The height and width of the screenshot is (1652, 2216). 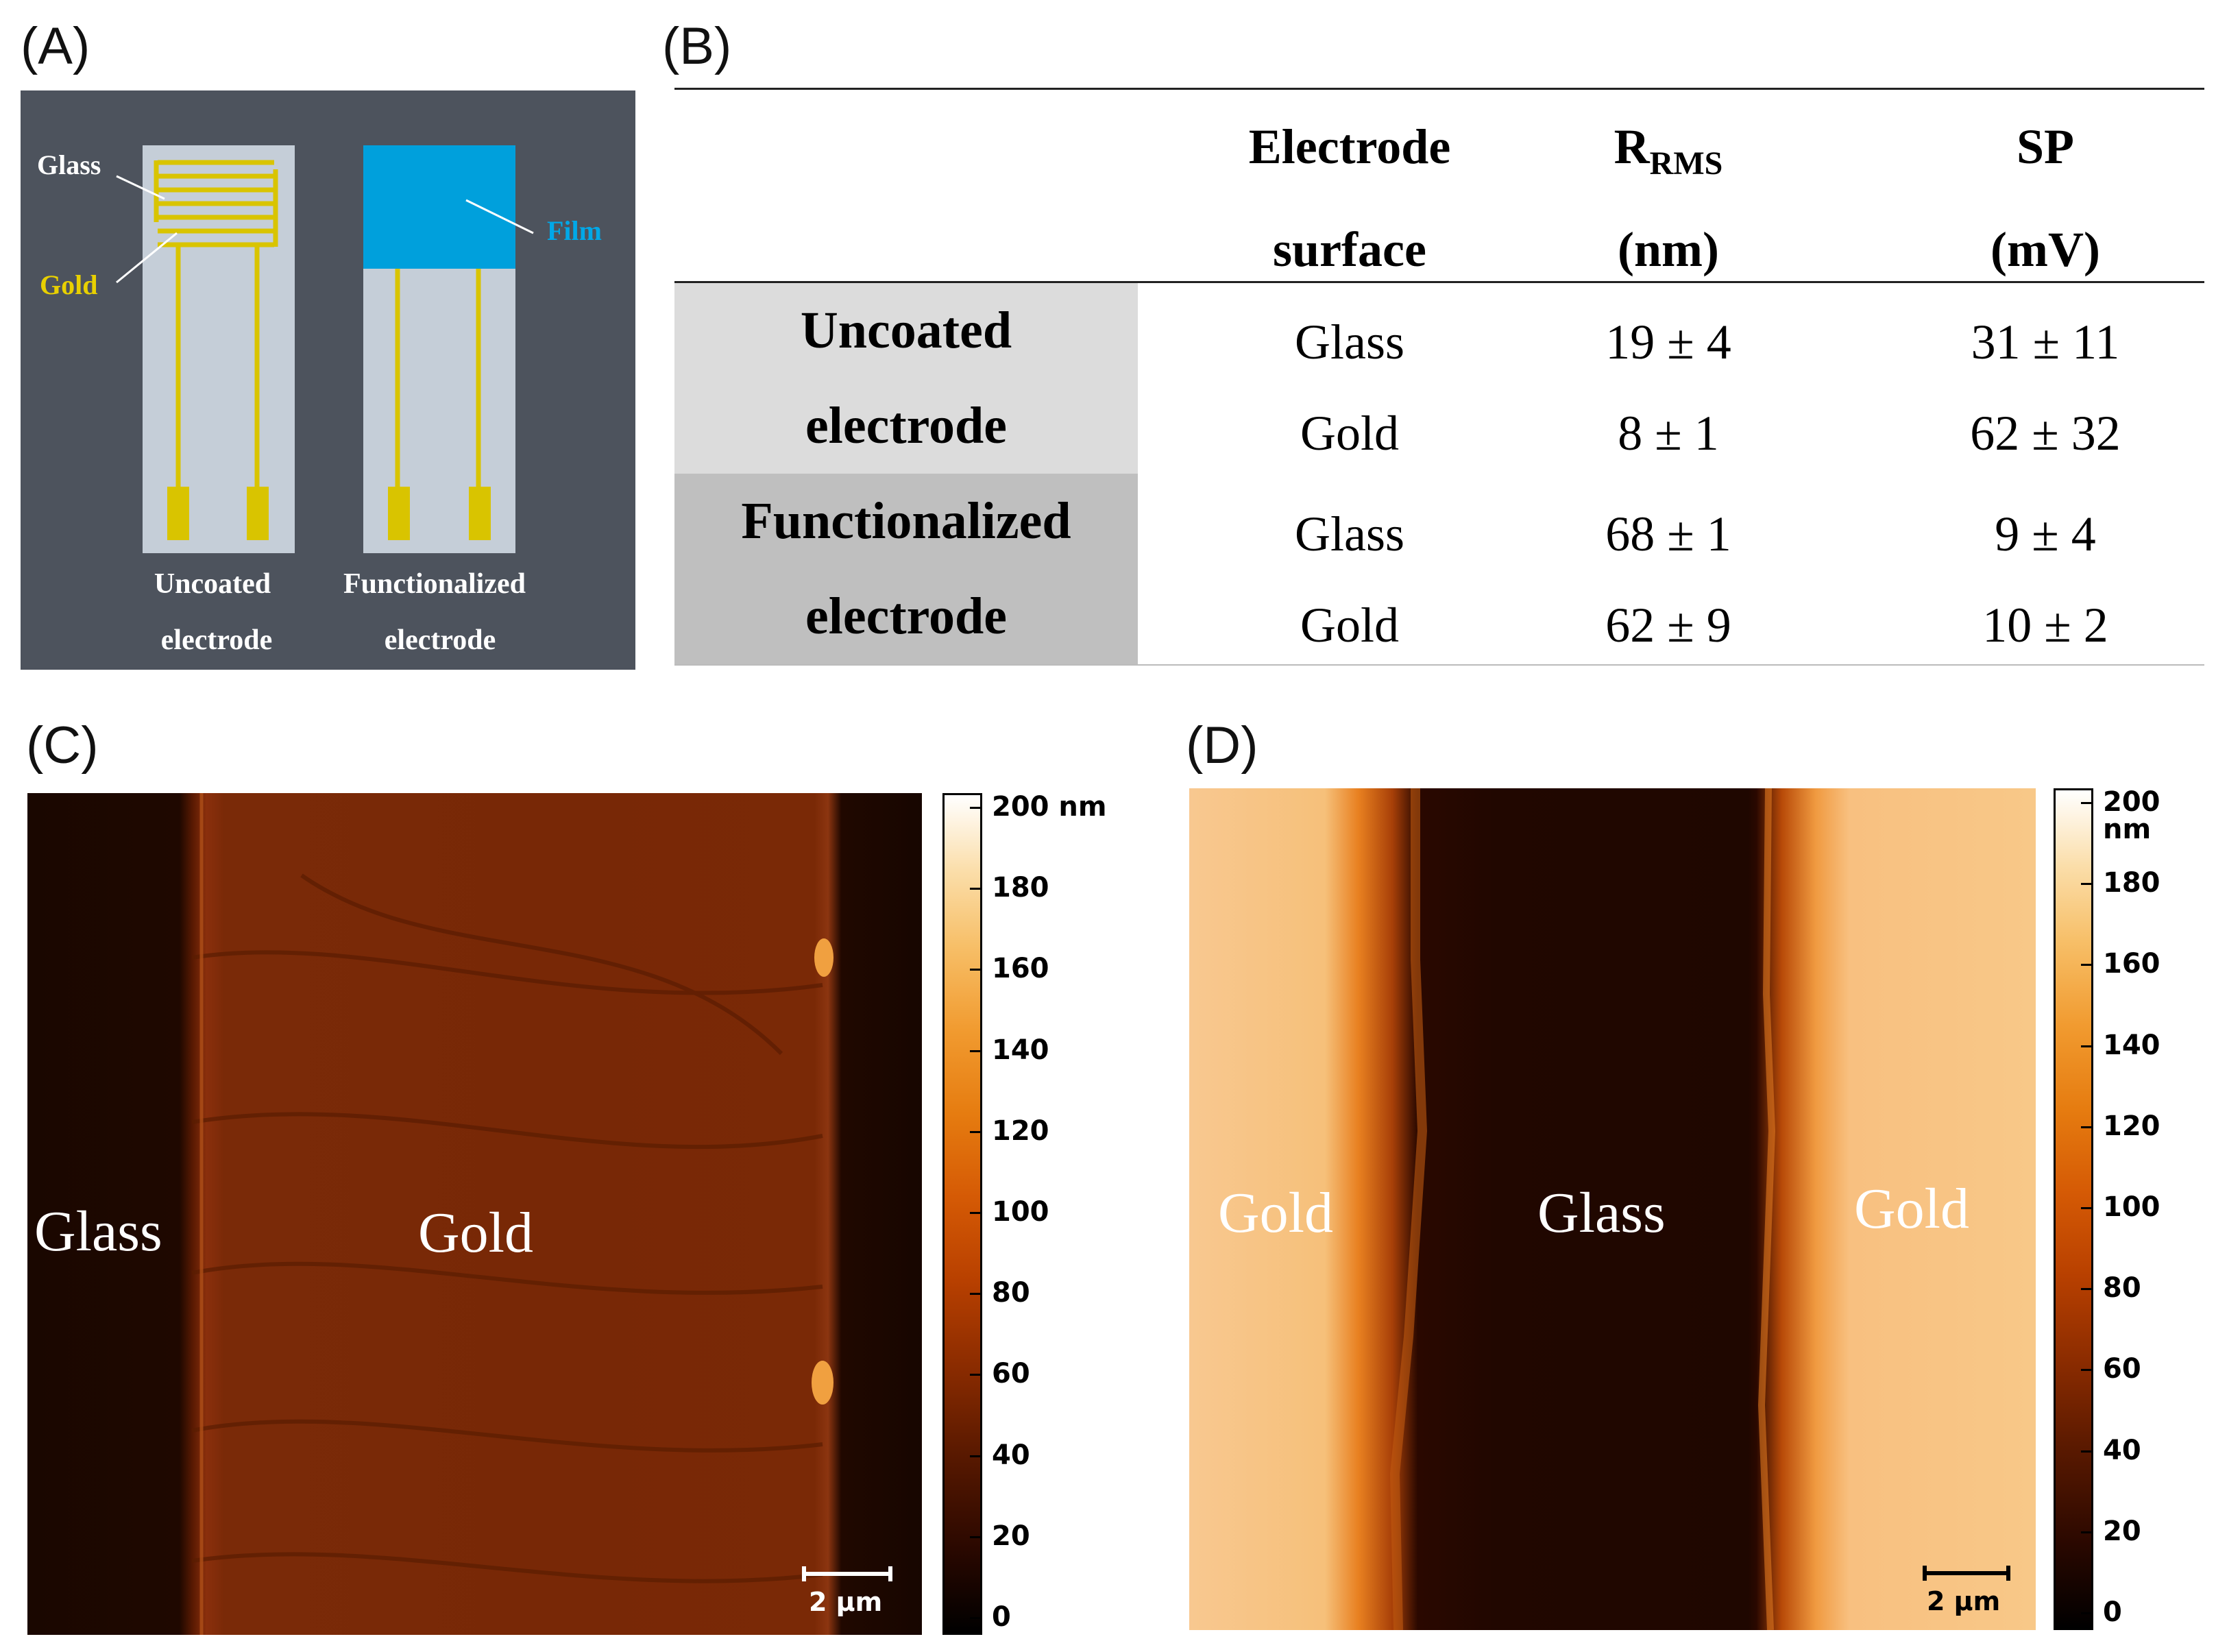 I want to click on colorbar-tick-label: 140, so click(x=2132, y=1045).